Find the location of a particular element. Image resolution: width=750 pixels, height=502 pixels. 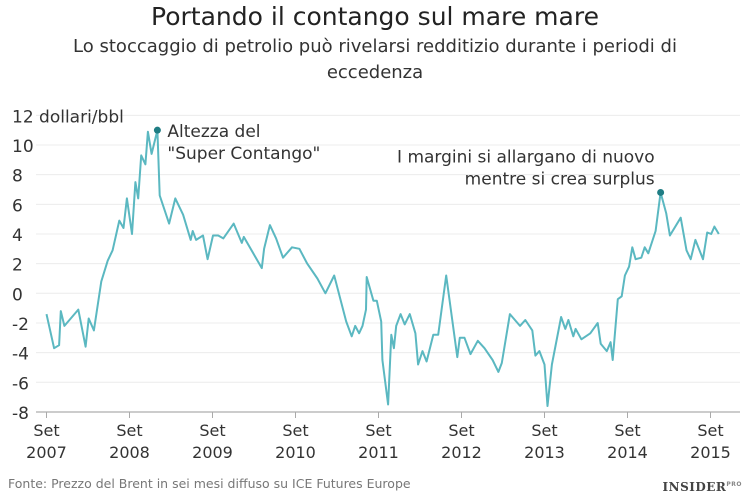

annotation-text: I margini si allargano di nuovo is located at coordinates (526, 157).